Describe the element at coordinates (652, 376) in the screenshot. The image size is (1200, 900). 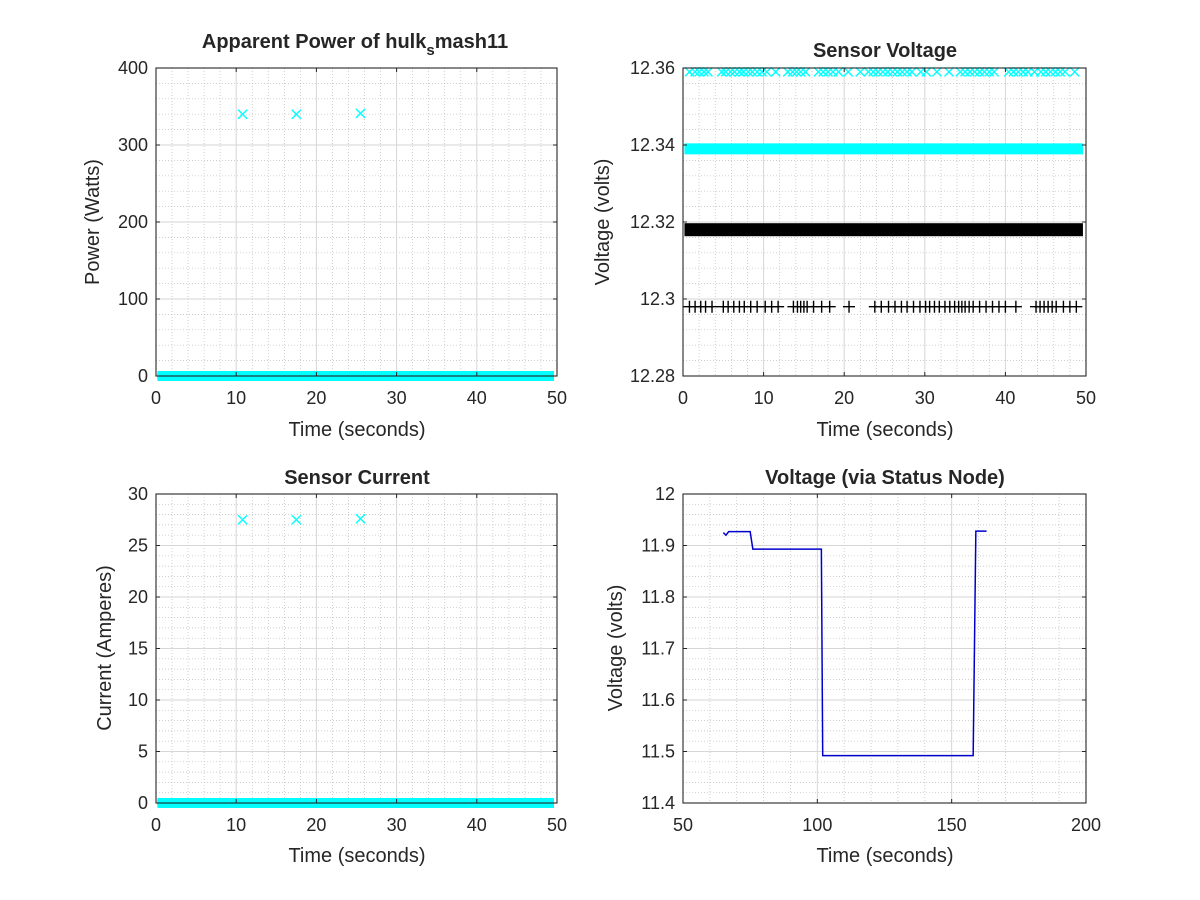
I see `y-tick-label: 12.28` at that location.